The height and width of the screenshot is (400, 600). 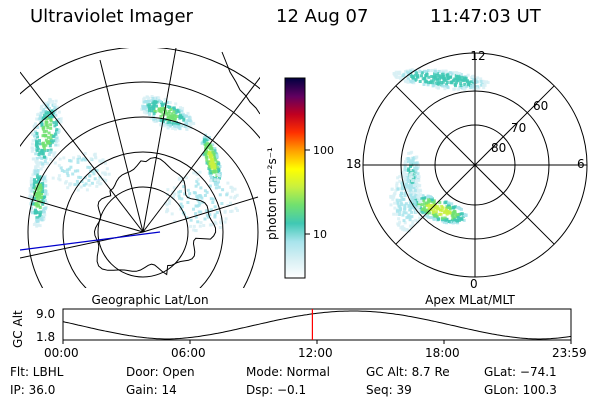 I want to click on orbit-y-label: GC Alt, so click(x=18, y=329).